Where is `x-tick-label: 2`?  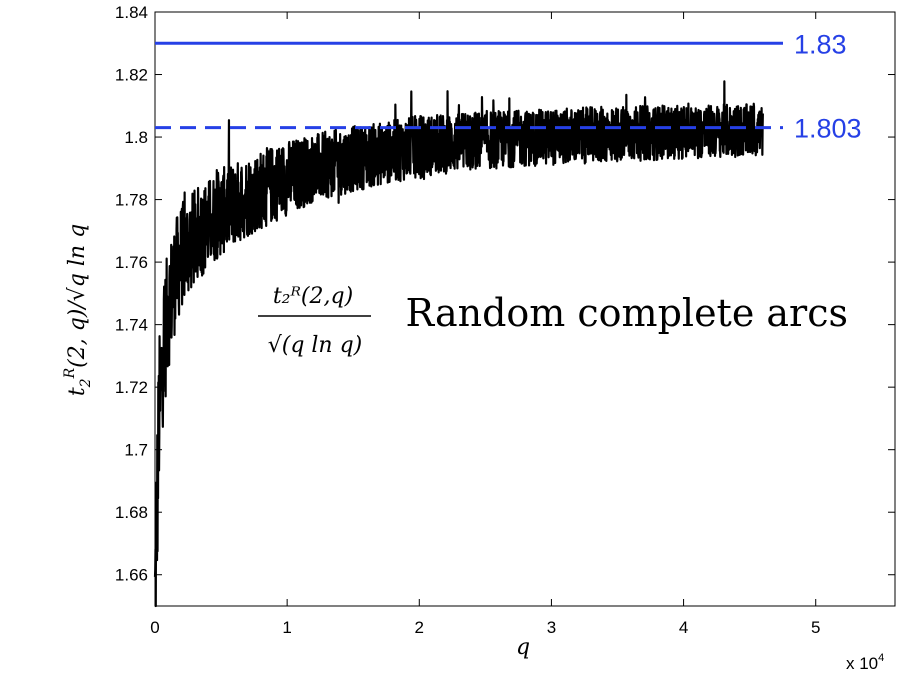 x-tick-label: 2 is located at coordinates (419, 627).